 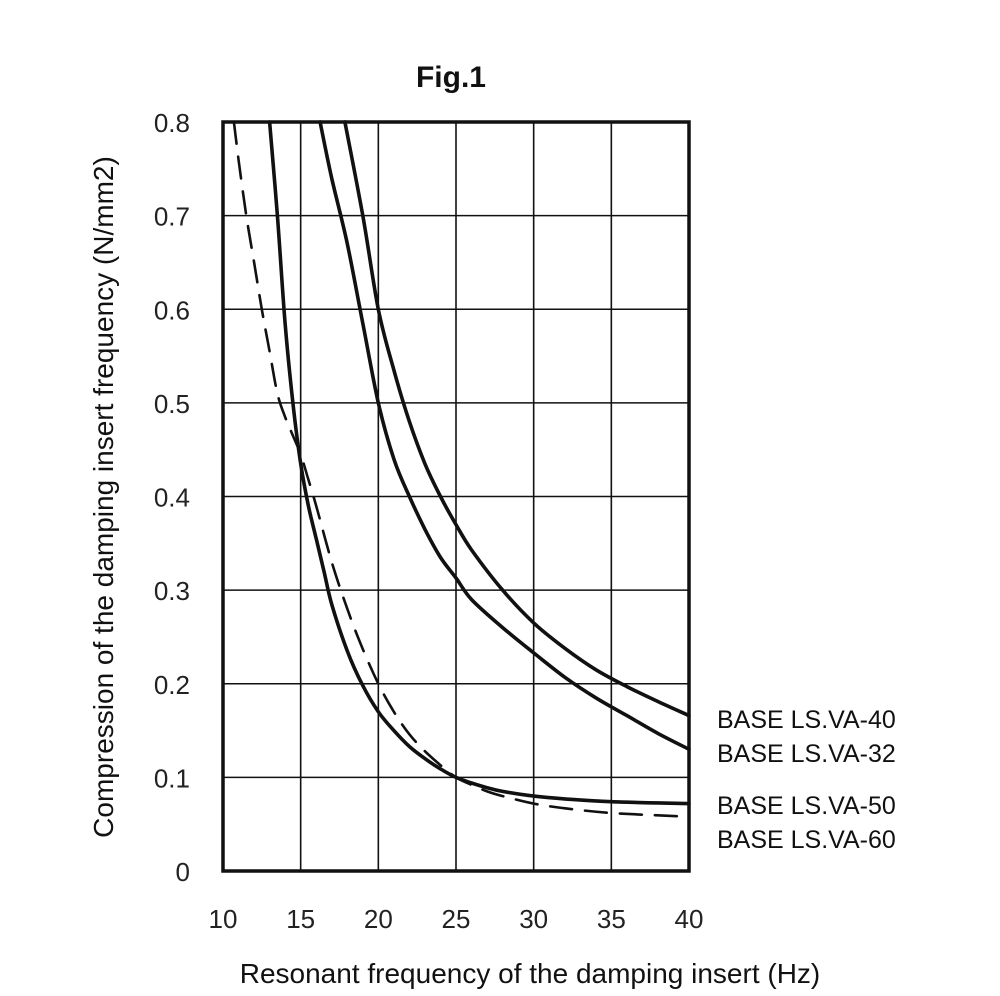 What do you see at coordinates (806, 840) in the screenshot?
I see `legend-label: BASE LS.VA-60` at bounding box center [806, 840].